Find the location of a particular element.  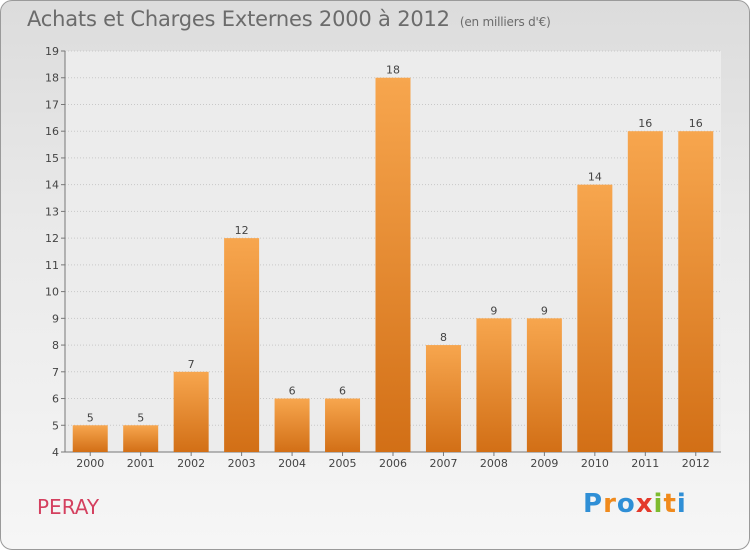

x-tick-label: 2003 is located at coordinates (242, 463).